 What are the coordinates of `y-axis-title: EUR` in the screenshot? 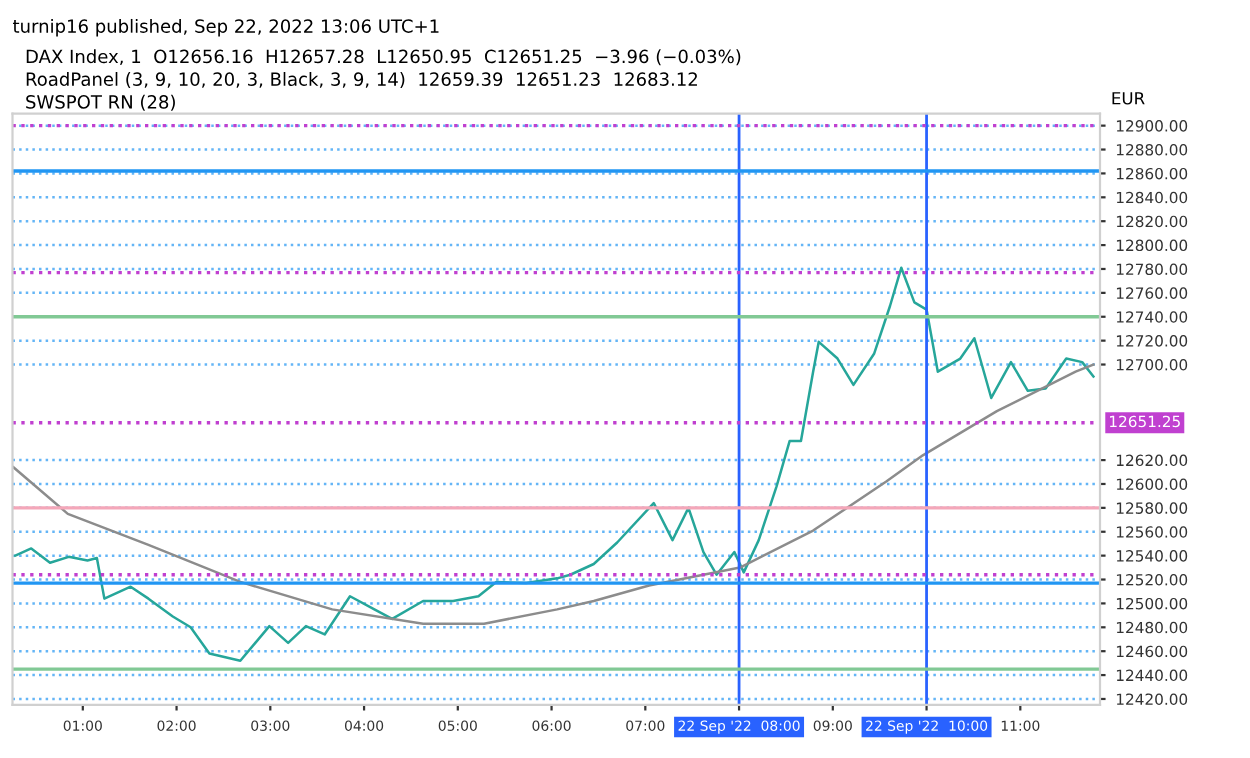 It's located at (1128, 98).